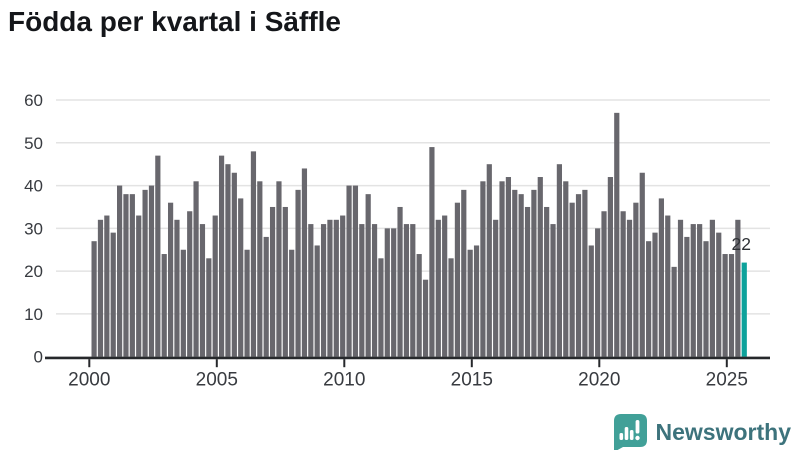 This screenshot has height=450, width=800. Describe the element at coordinates (741, 244) in the screenshot. I see `highlight-value-label: 22` at that location.